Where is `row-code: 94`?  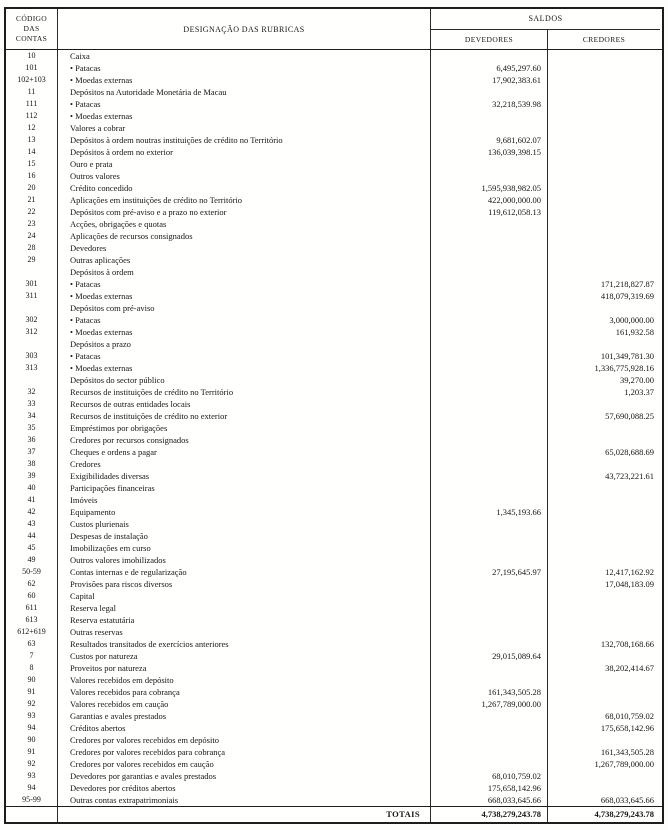 row-code: 94 is located at coordinates (32, 788).